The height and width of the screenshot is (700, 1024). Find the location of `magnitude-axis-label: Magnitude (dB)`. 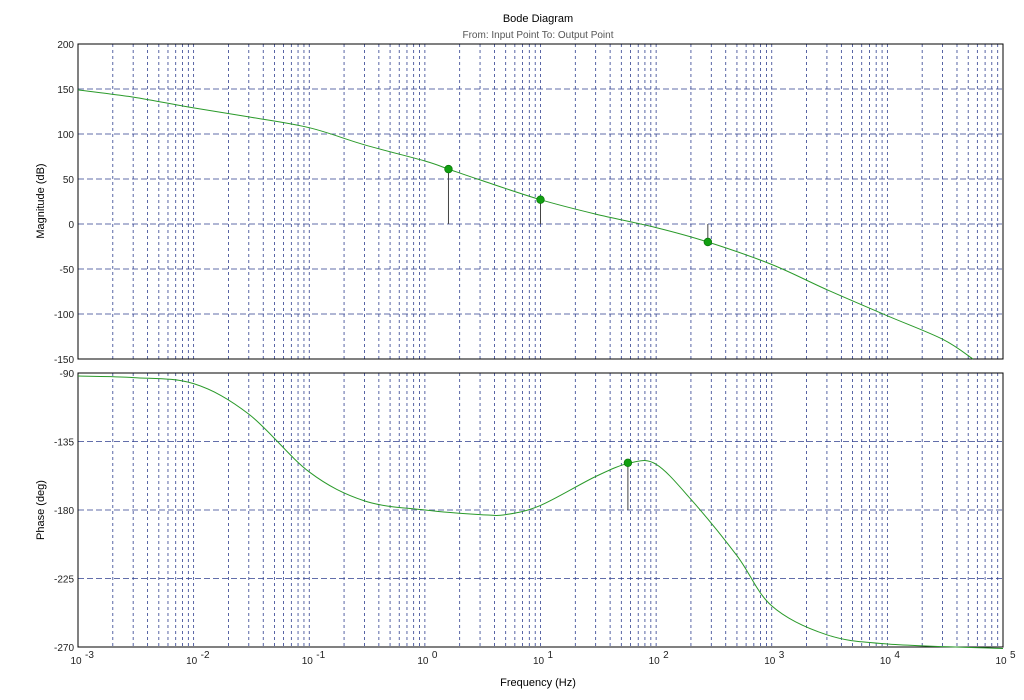

magnitude-axis-label: Magnitude (dB) is located at coordinates (41, 200).